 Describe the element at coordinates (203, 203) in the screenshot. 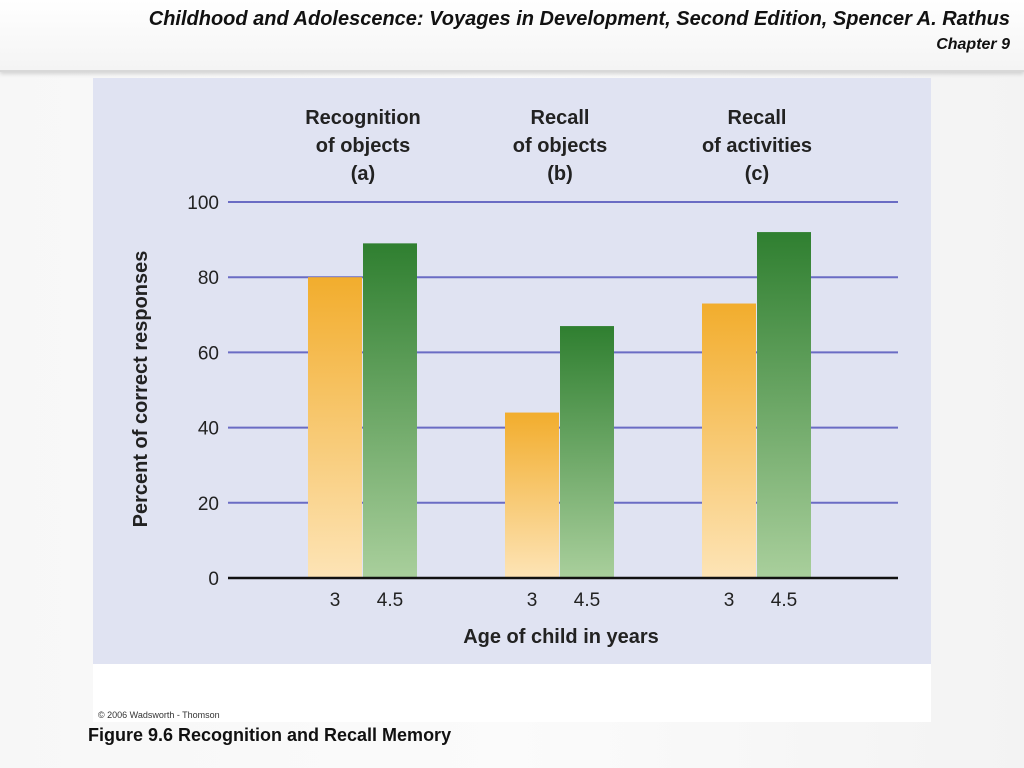

I see `y-tick-label-100: 100` at that location.